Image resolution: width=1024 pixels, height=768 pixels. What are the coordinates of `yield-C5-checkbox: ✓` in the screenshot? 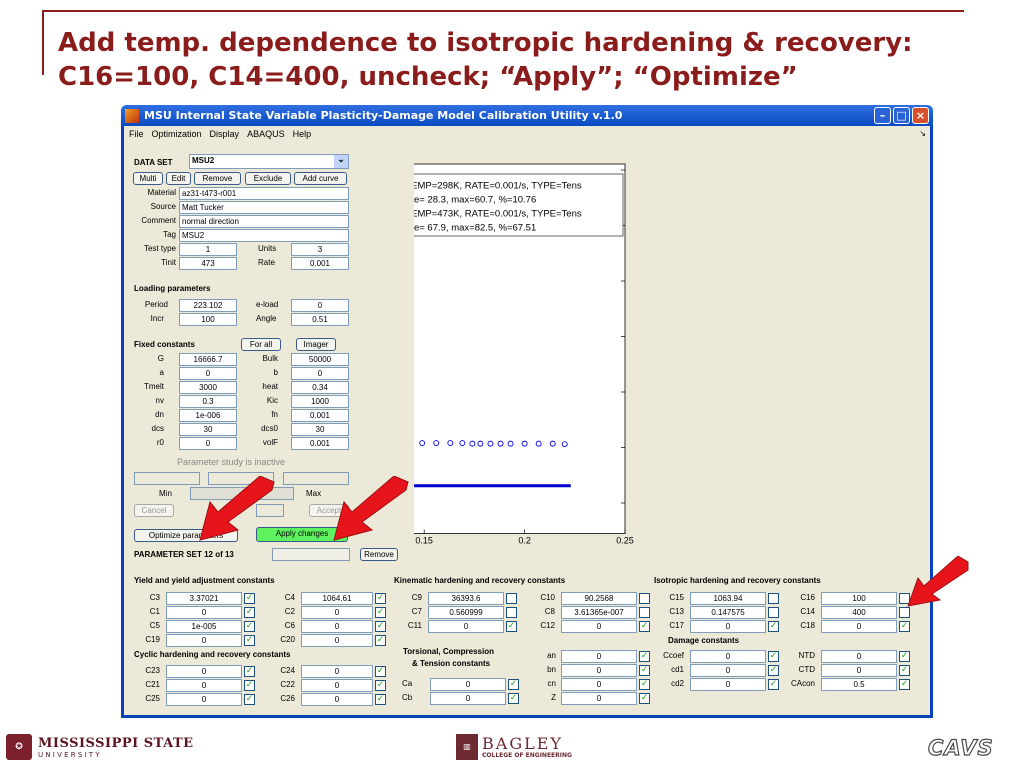 It's located at (249, 626).